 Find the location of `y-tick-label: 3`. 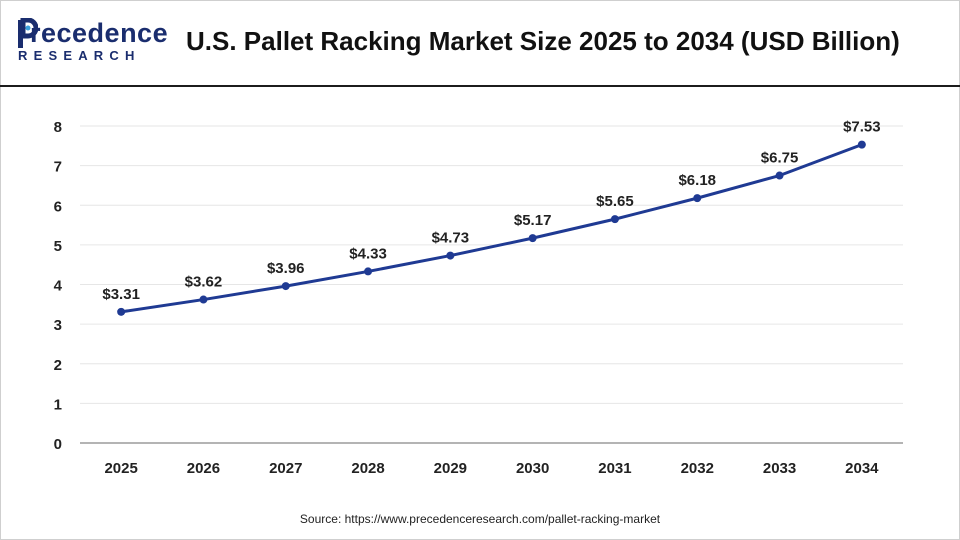

y-tick-label: 3 is located at coordinates (58, 325).